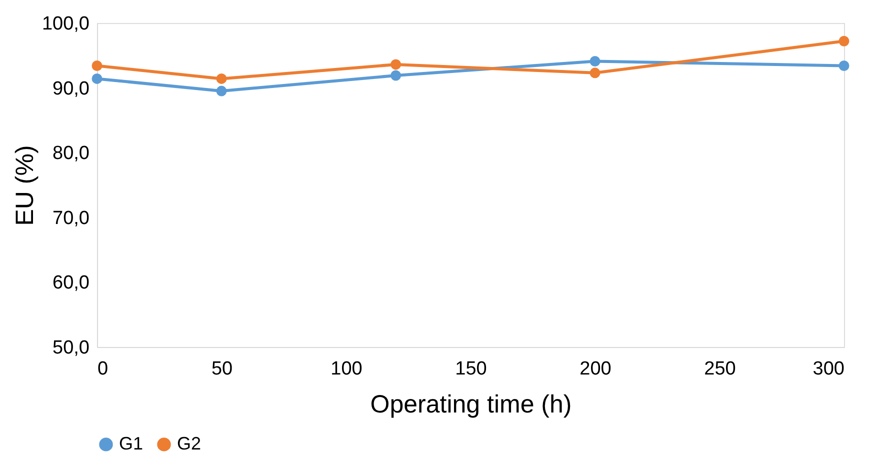 The image size is (886, 476). Describe the element at coordinates (189, 443) in the screenshot. I see `legend-label: G2` at that location.